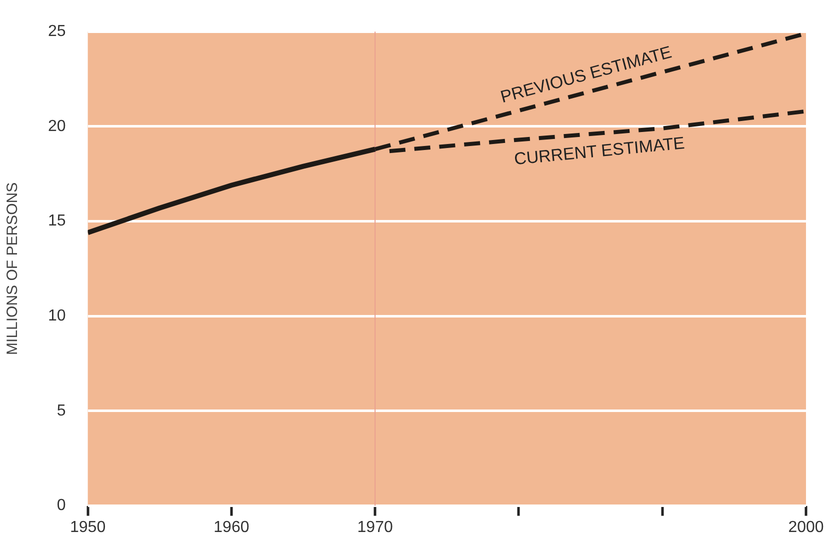 The width and height of the screenshot is (832, 539). I want to click on y-axis-title: MILLIONS OF PERSONS, so click(13, 268).